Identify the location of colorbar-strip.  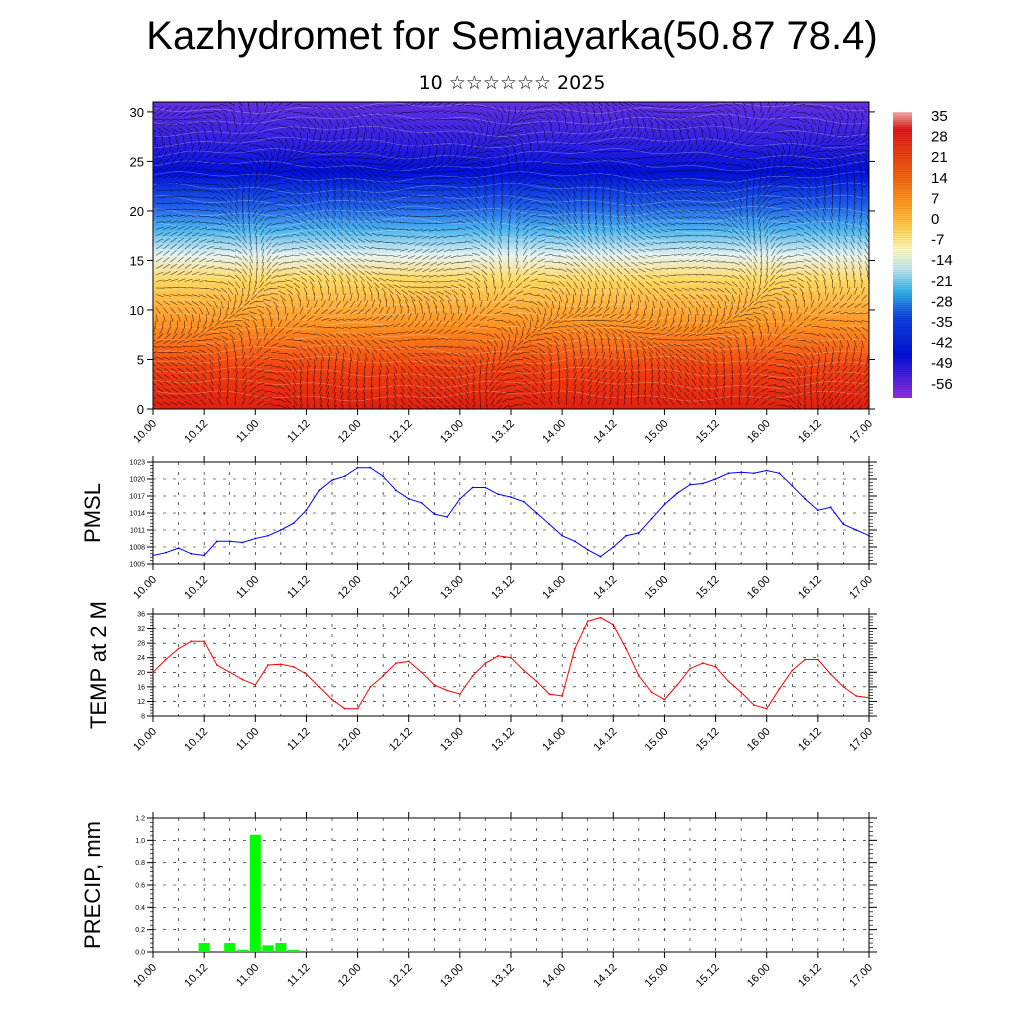
(902, 255).